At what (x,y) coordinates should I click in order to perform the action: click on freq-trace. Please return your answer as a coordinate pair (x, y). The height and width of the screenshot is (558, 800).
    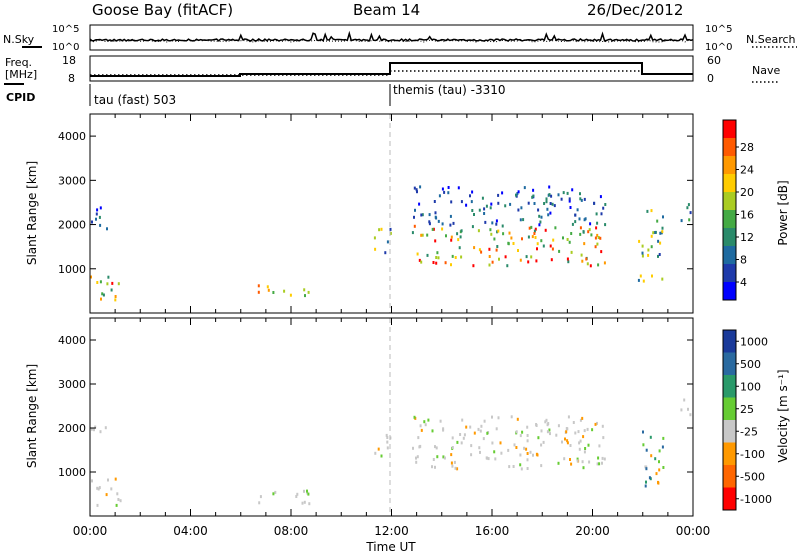
    Looking at the image, I should click on (391, 69).